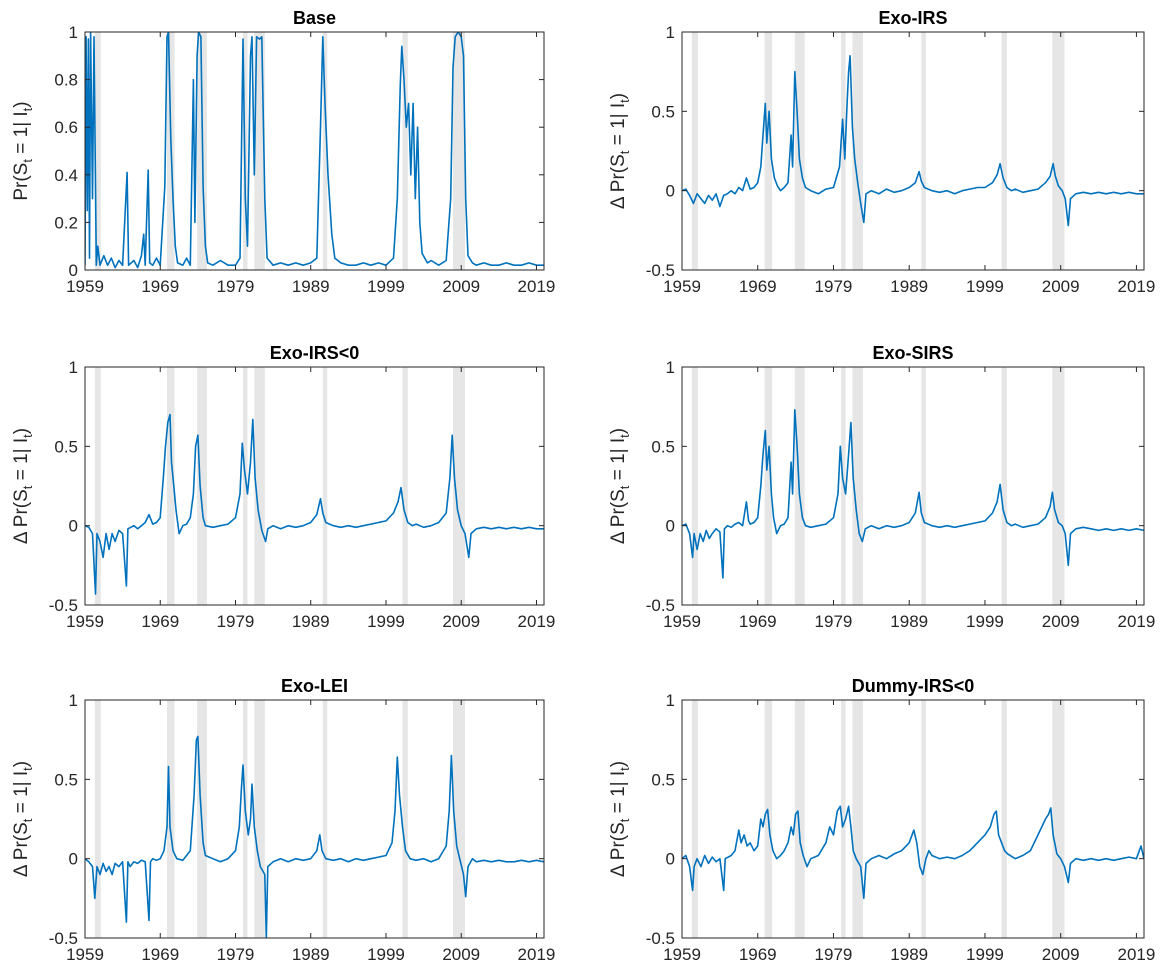 The image size is (1172, 975). I want to click on x-tick-label: 1999, so click(386, 954).